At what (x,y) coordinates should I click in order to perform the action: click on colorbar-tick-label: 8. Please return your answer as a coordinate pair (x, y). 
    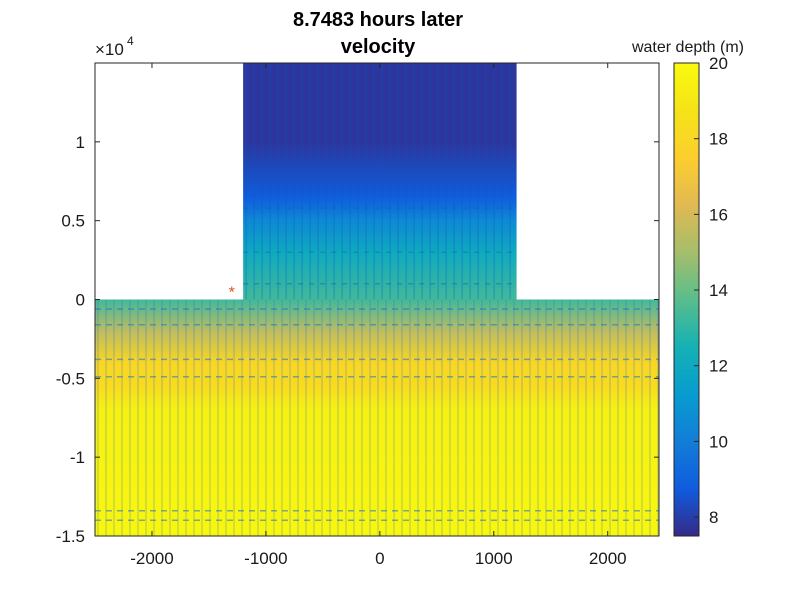
    Looking at the image, I should click on (713, 517).